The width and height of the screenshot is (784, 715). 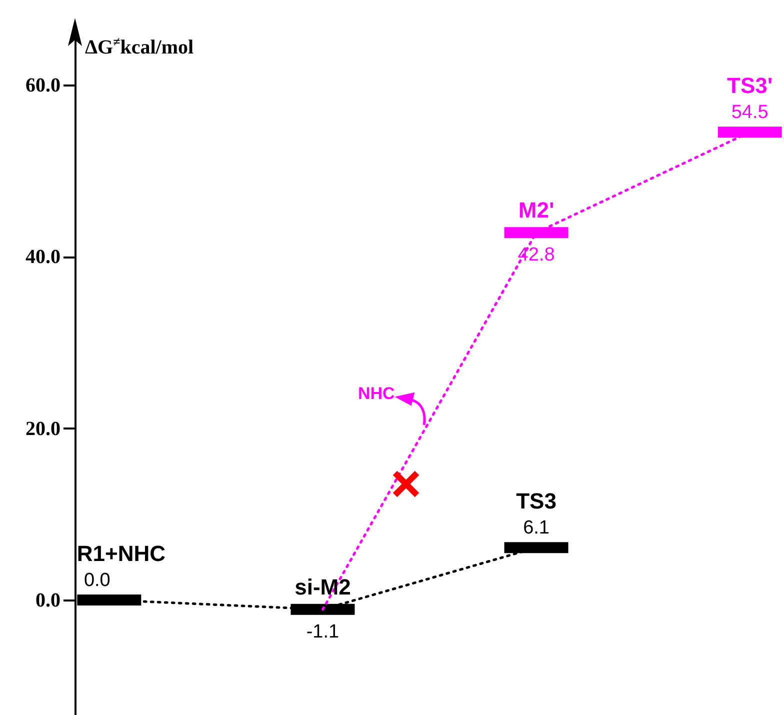 What do you see at coordinates (536, 501) in the screenshot?
I see `annotation: TS3` at bounding box center [536, 501].